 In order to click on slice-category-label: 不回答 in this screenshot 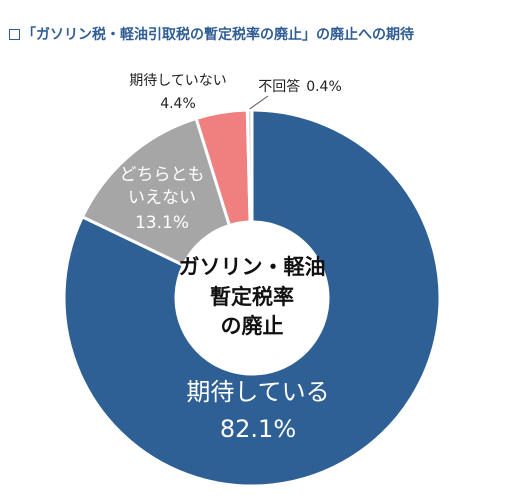, I will do `click(279, 86)`.